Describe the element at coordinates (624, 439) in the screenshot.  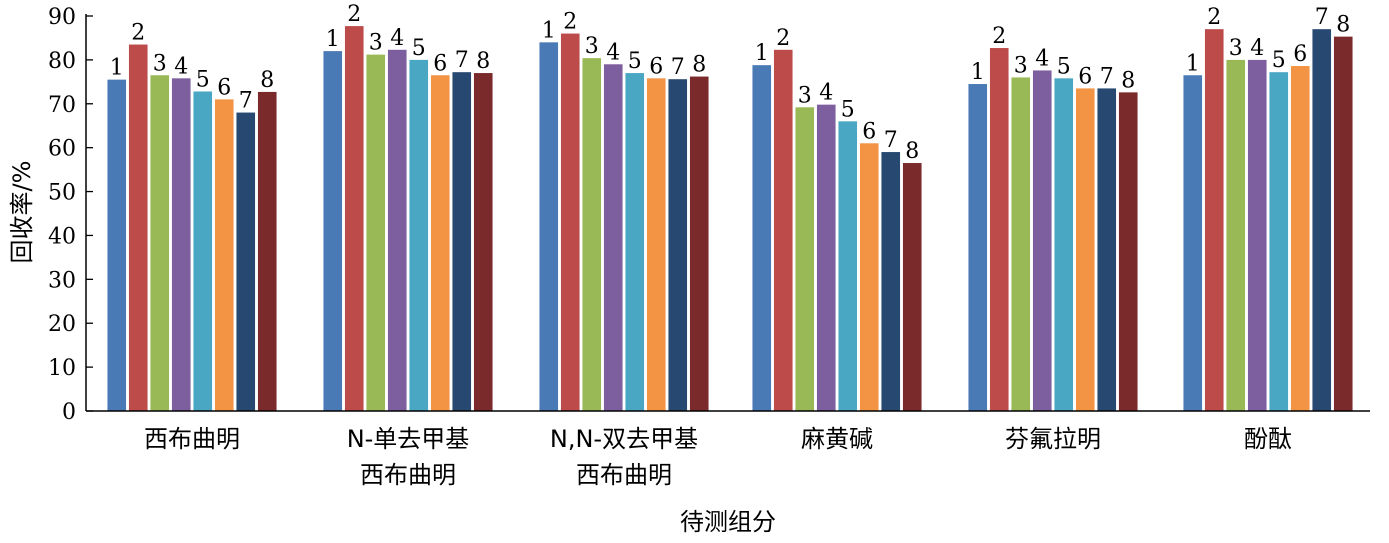
I see `x-category-label: N,N-双去甲基` at that location.